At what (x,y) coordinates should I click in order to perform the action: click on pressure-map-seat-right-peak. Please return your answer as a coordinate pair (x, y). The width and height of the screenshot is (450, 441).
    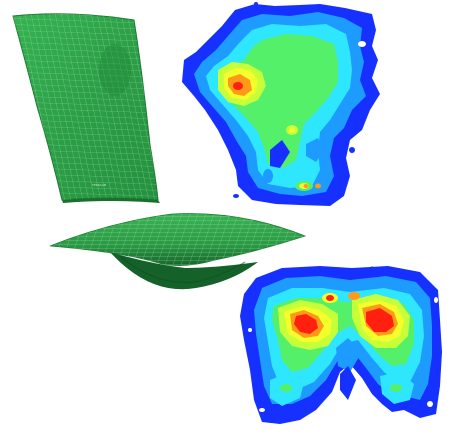
    Looking at the image, I should click on (380, 320).